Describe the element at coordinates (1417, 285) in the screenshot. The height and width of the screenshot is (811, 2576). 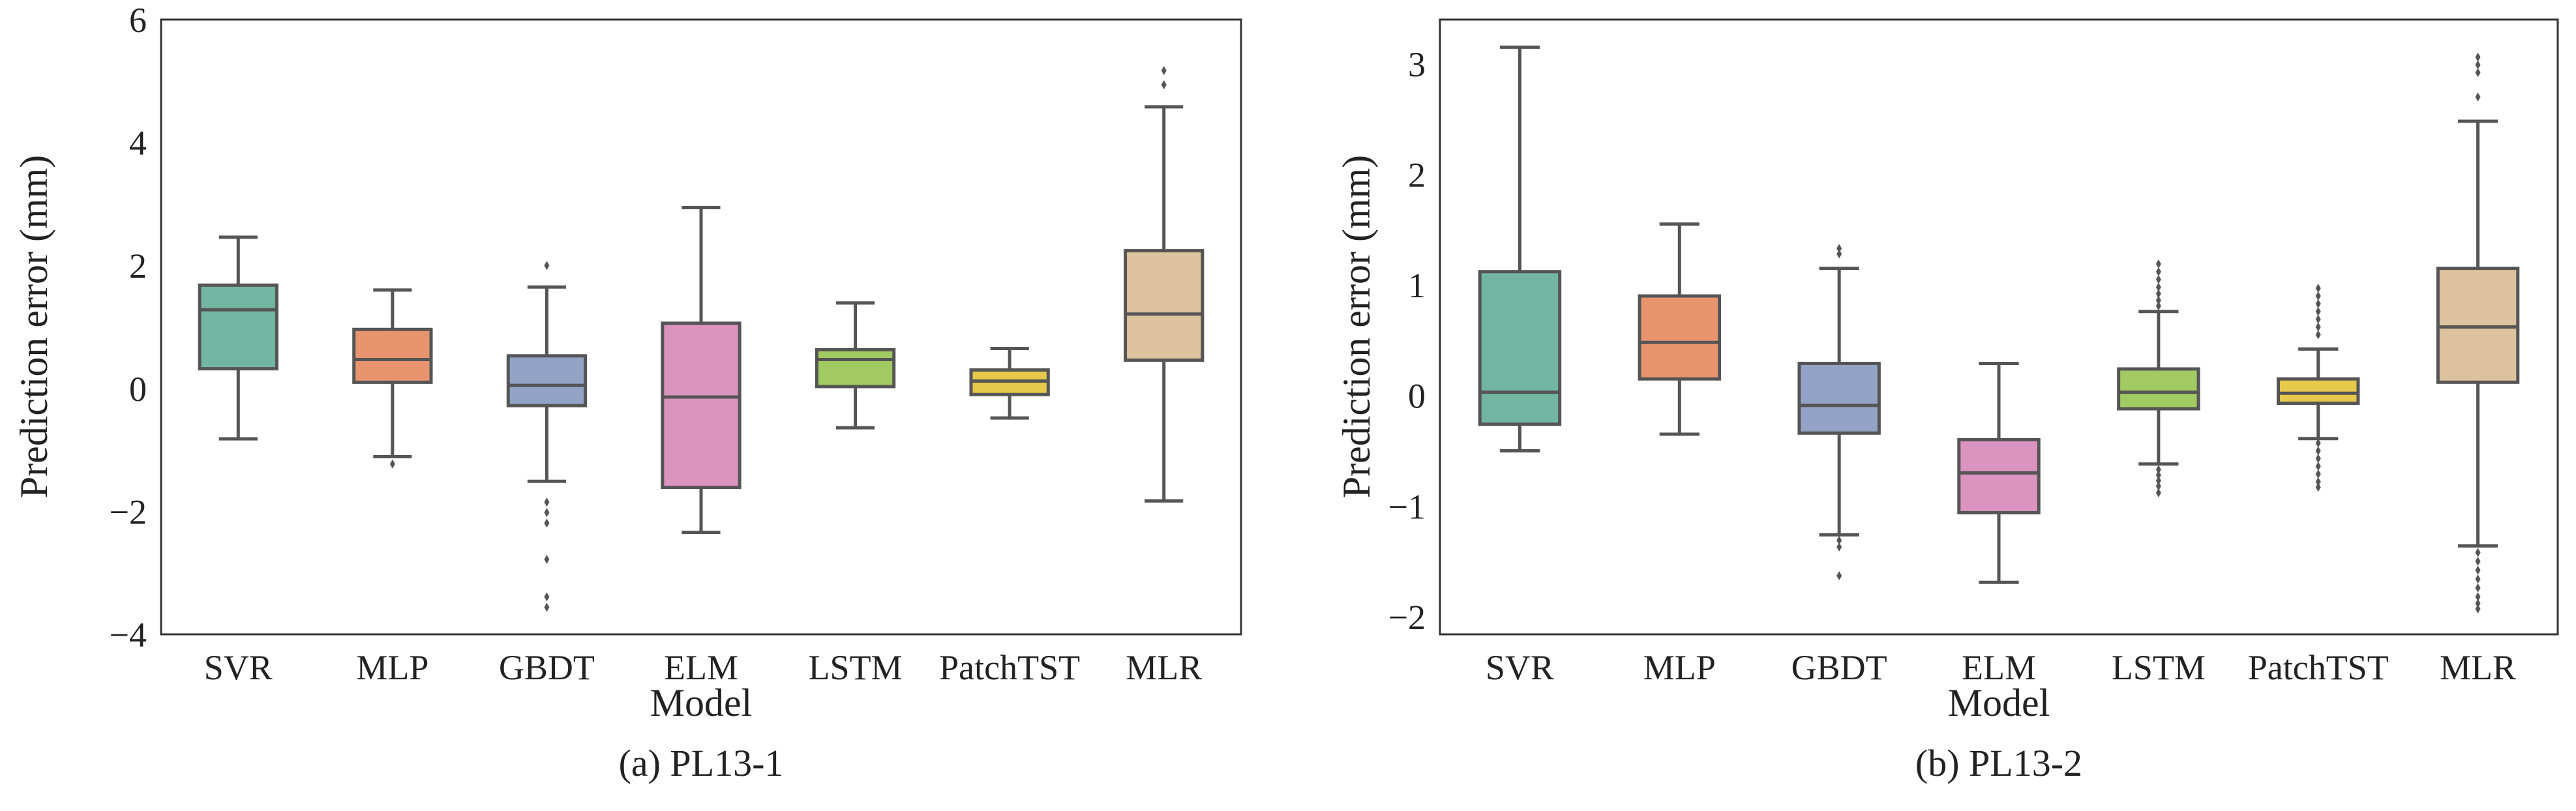
I see `y-tick-label: 1` at that location.